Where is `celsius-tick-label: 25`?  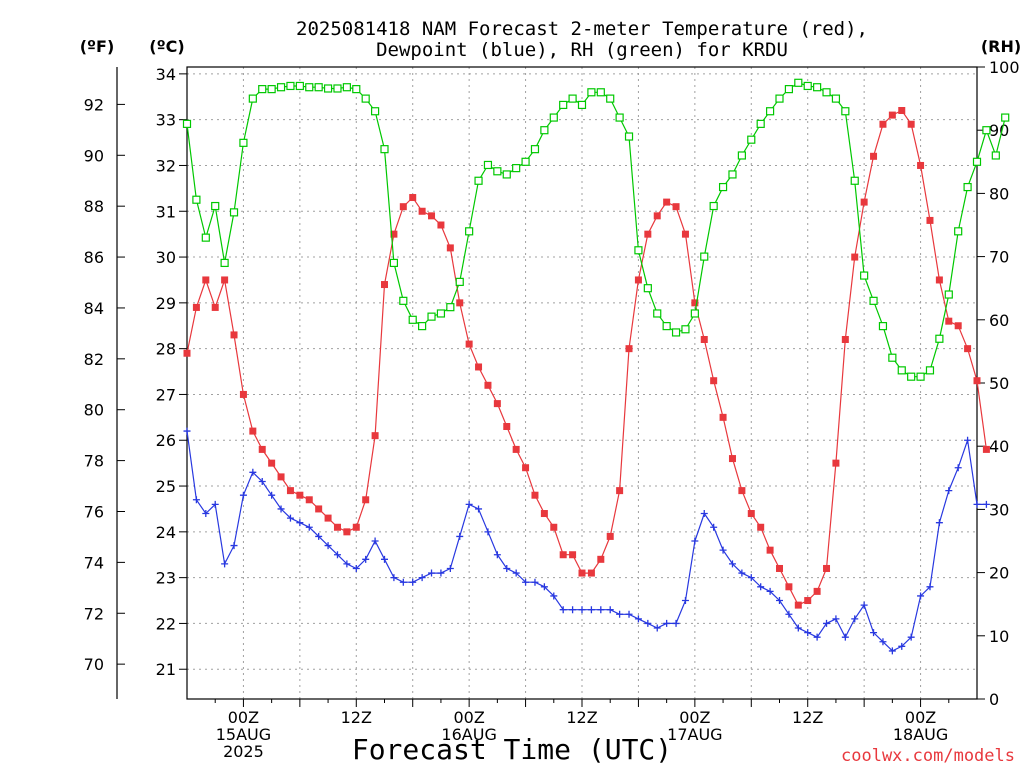 celsius-tick-label: 25 is located at coordinates (166, 486).